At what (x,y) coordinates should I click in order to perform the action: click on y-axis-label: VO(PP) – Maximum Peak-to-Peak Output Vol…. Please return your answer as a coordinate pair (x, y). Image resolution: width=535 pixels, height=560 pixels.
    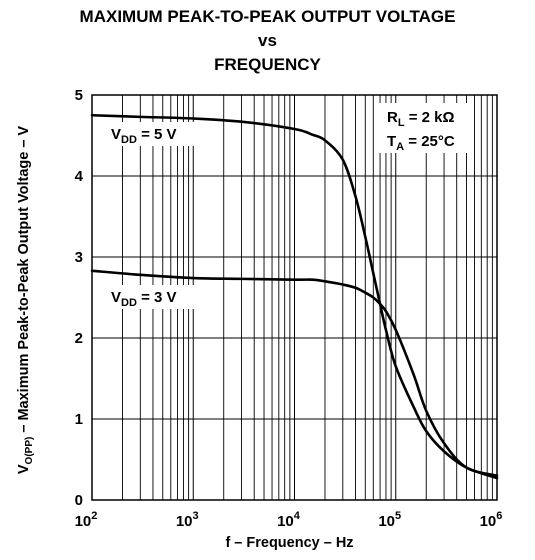
    Looking at the image, I should click on (25, 300).